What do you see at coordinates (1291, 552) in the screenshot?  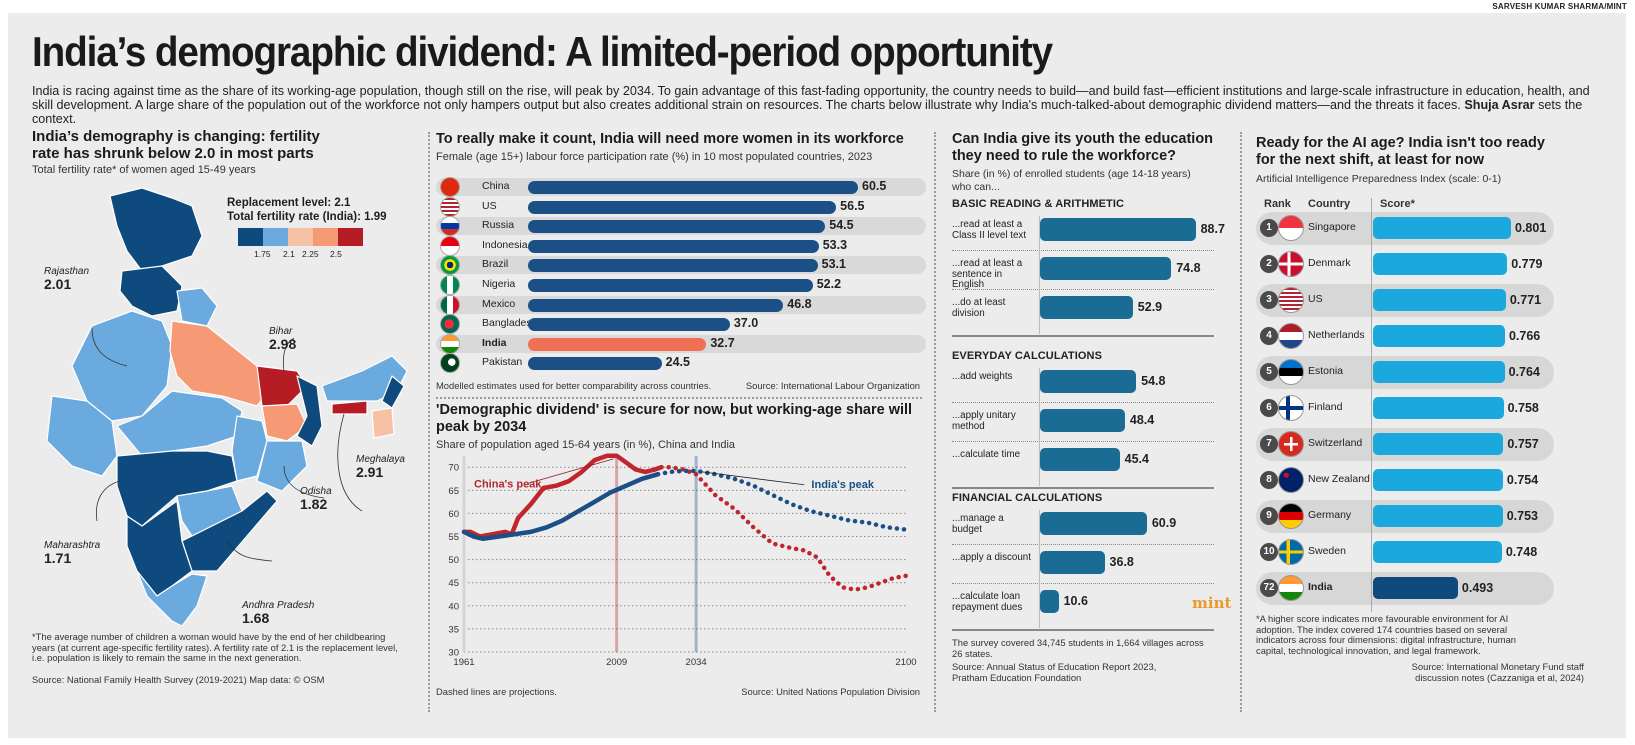 I see `sweden-flag-icon` at bounding box center [1291, 552].